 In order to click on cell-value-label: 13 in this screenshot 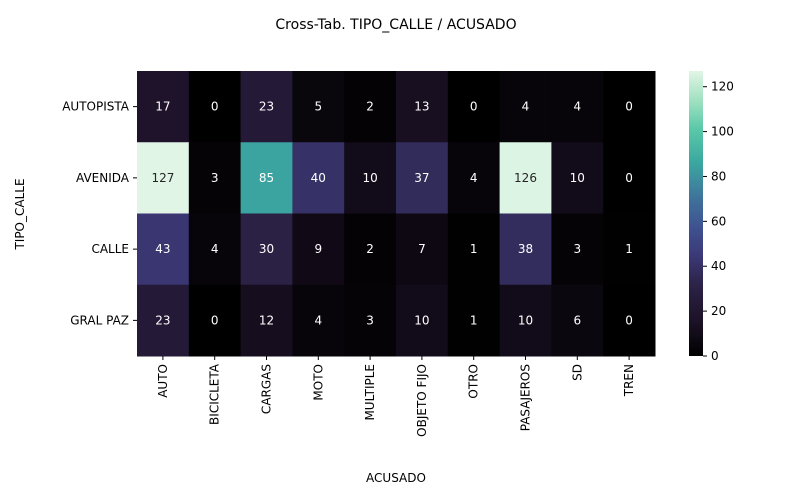, I will do `click(421, 107)`.